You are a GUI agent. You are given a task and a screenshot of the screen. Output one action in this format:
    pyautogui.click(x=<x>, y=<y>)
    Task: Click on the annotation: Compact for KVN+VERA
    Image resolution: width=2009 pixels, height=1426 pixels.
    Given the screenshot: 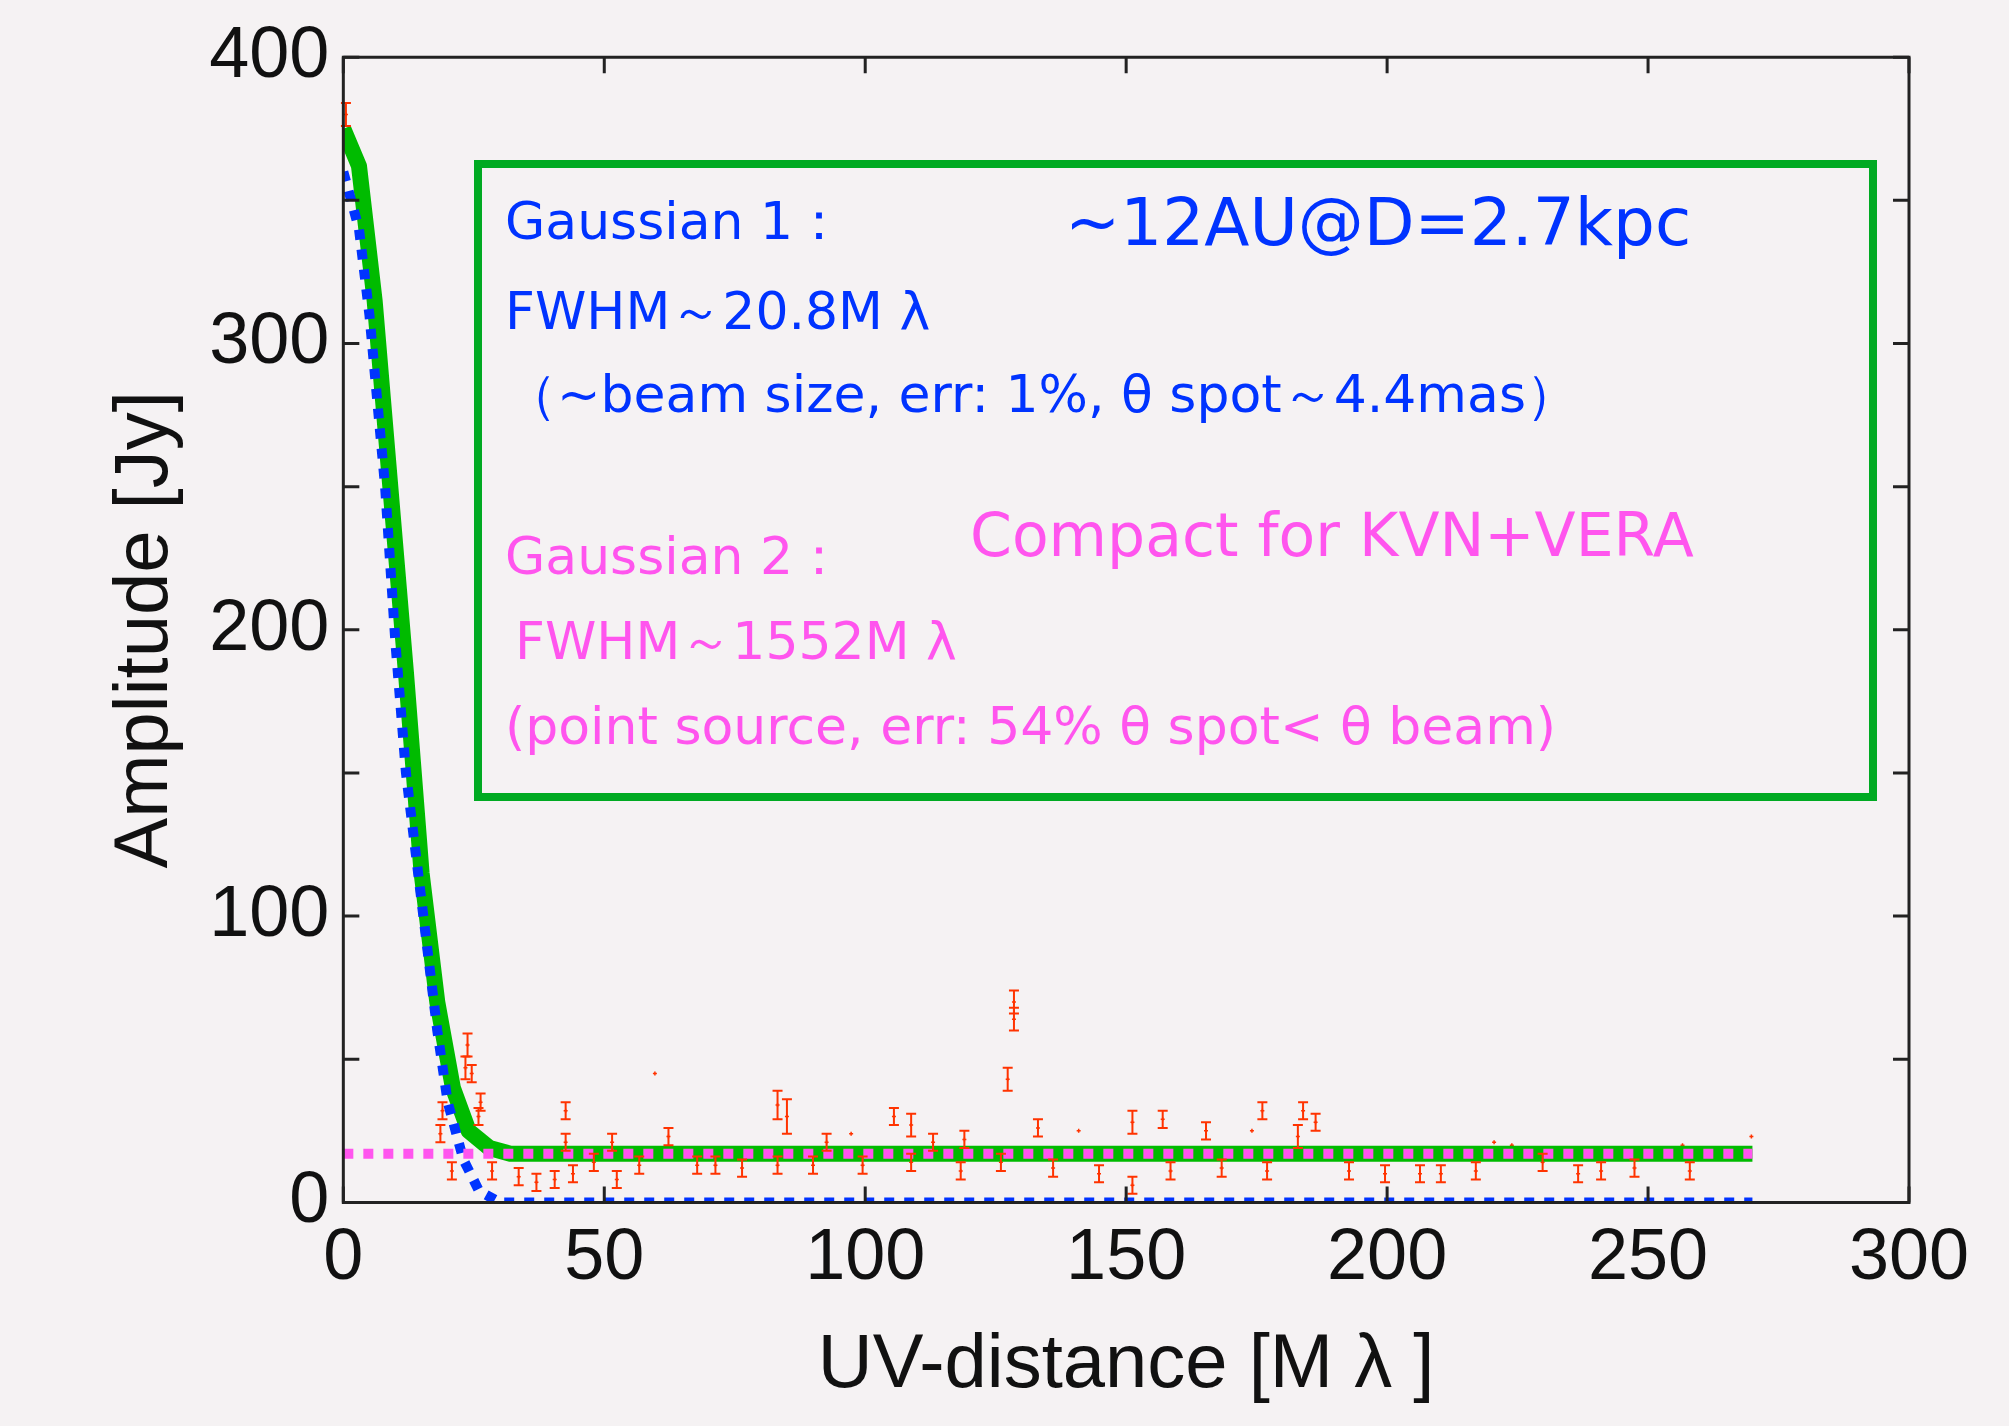 What is the action you would take?
    pyautogui.click(x=1332, y=535)
    